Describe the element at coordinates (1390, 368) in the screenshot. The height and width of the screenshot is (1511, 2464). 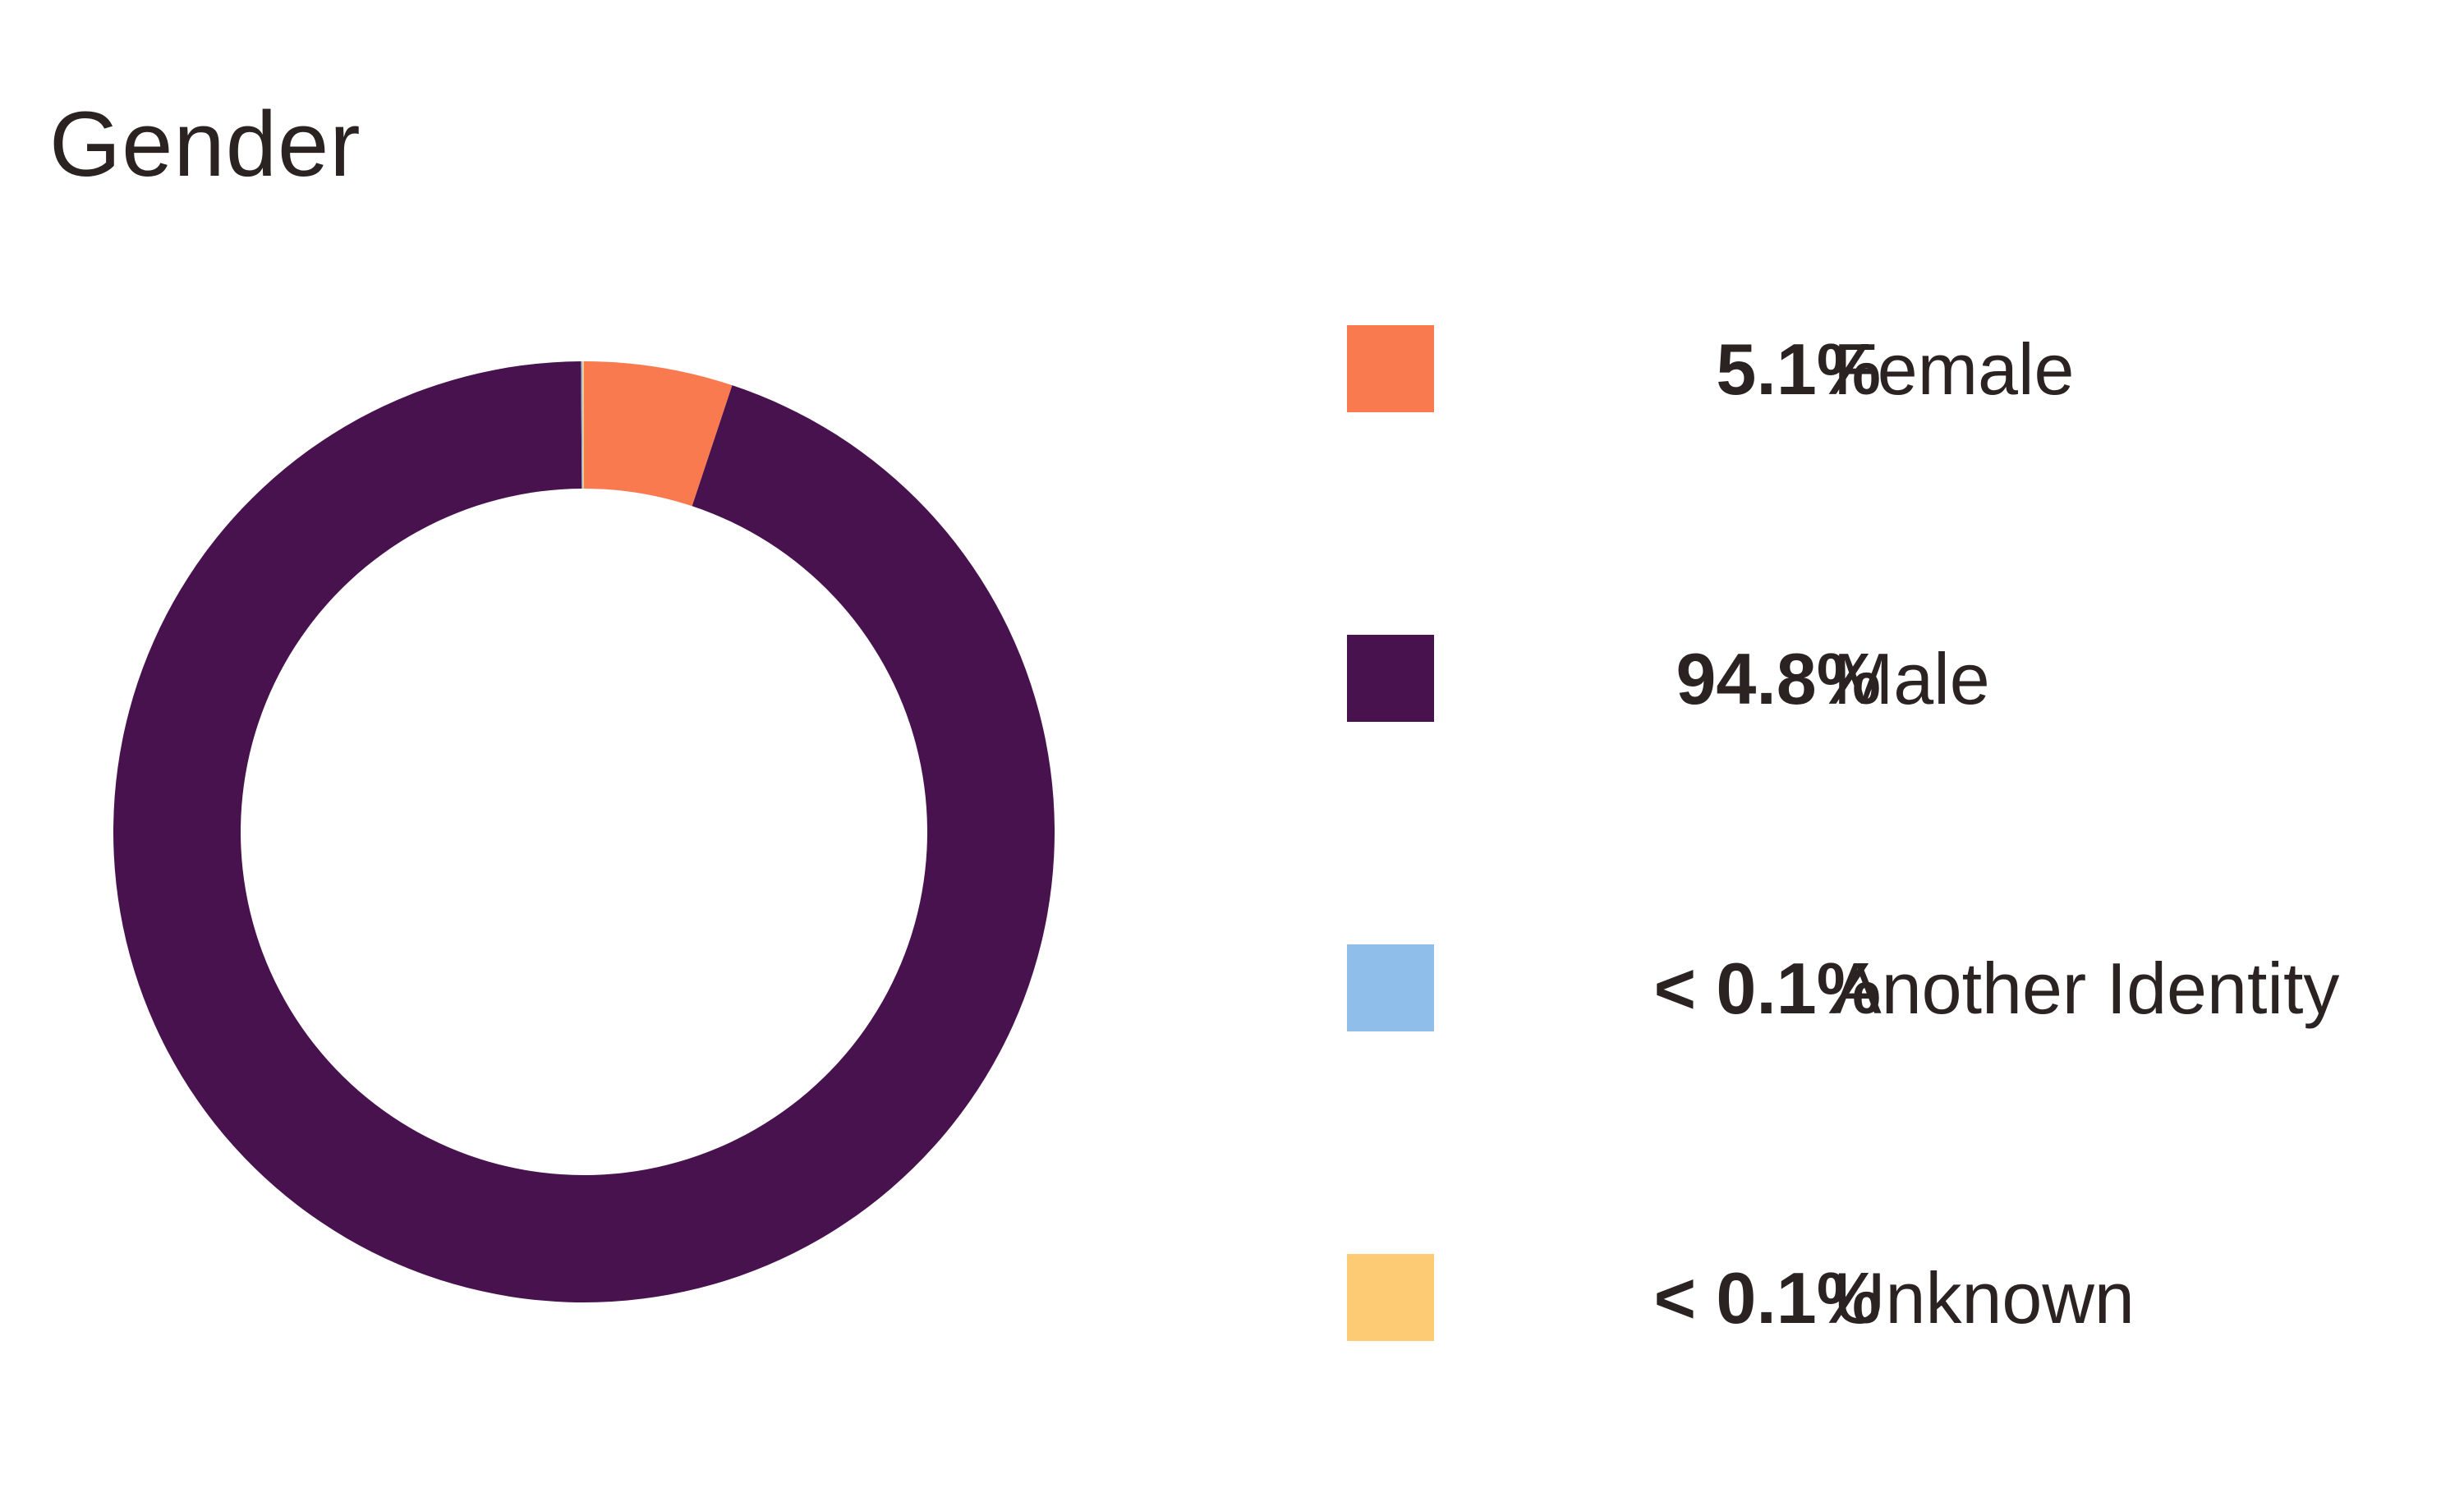
I see `legend-swatch-female` at that location.